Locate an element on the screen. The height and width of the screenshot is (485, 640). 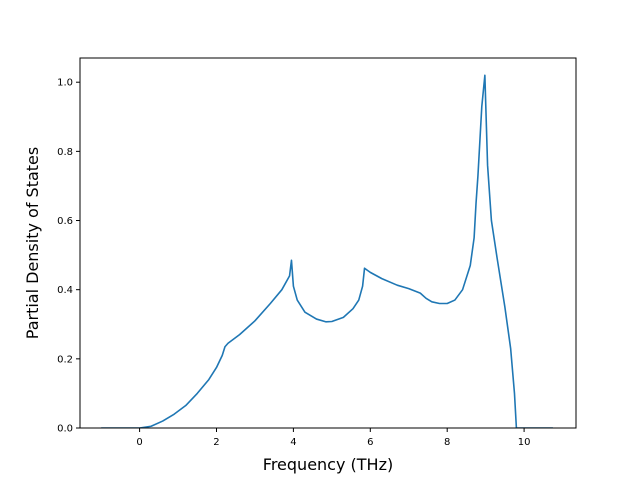
y-tick-label: 0.4 is located at coordinates (65, 290).